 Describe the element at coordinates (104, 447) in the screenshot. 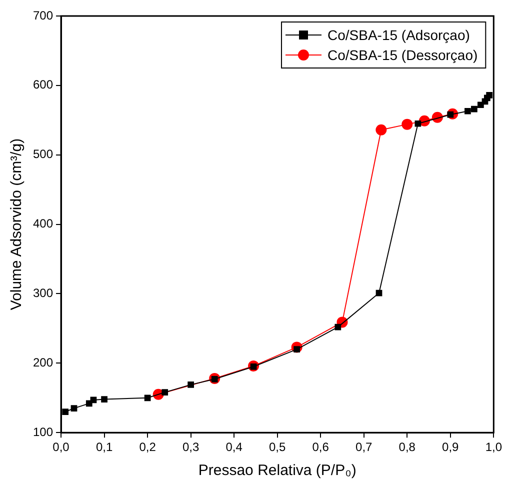

I see `x-tick-label: 0,1` at that location.